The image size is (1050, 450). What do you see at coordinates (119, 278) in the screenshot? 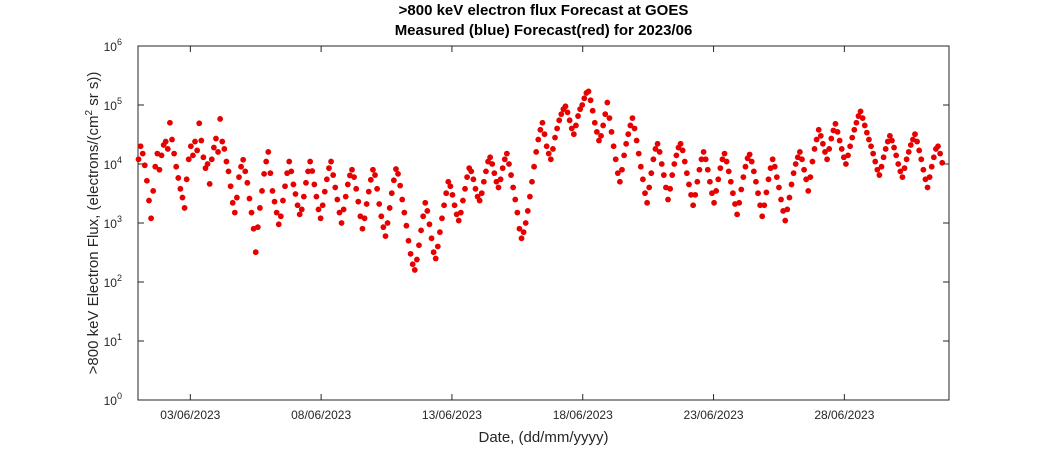
I see `y-tick-exponent: 2` at bounding box center [119, 278].